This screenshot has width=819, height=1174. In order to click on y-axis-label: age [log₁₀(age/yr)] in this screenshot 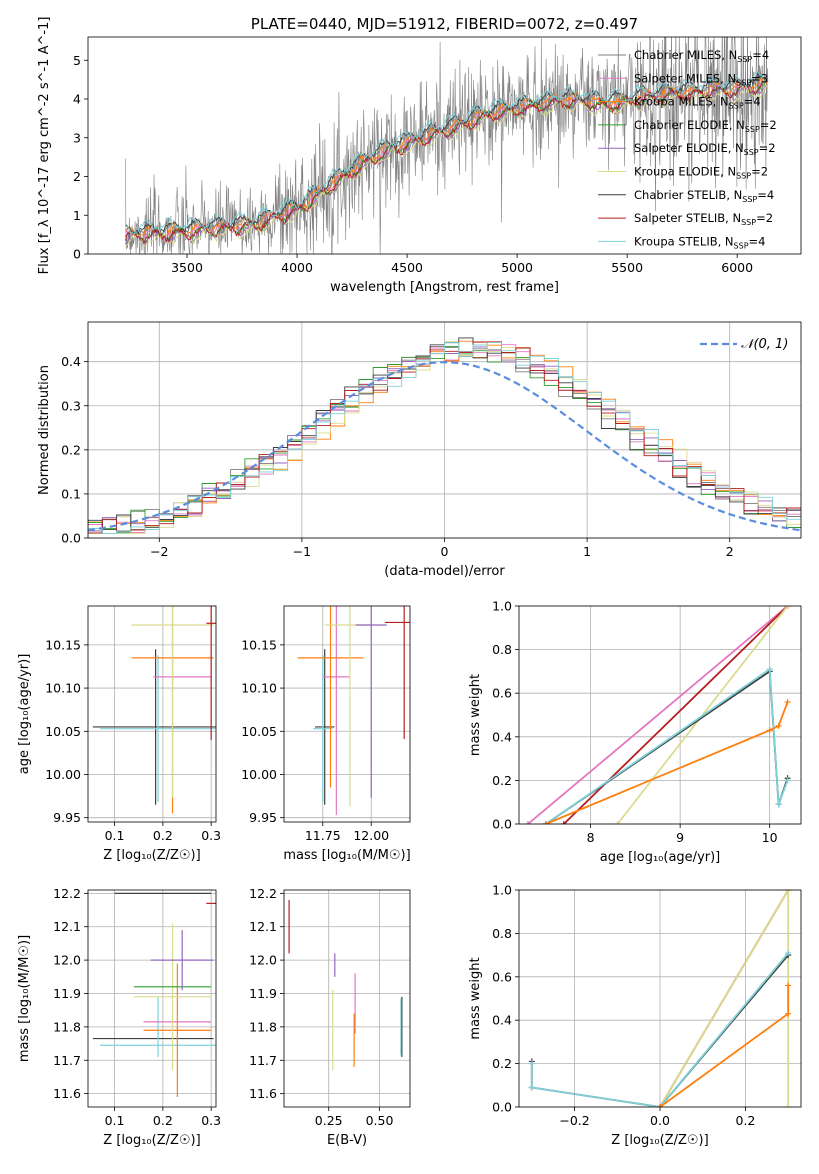, I will do `click(24, 714)`.